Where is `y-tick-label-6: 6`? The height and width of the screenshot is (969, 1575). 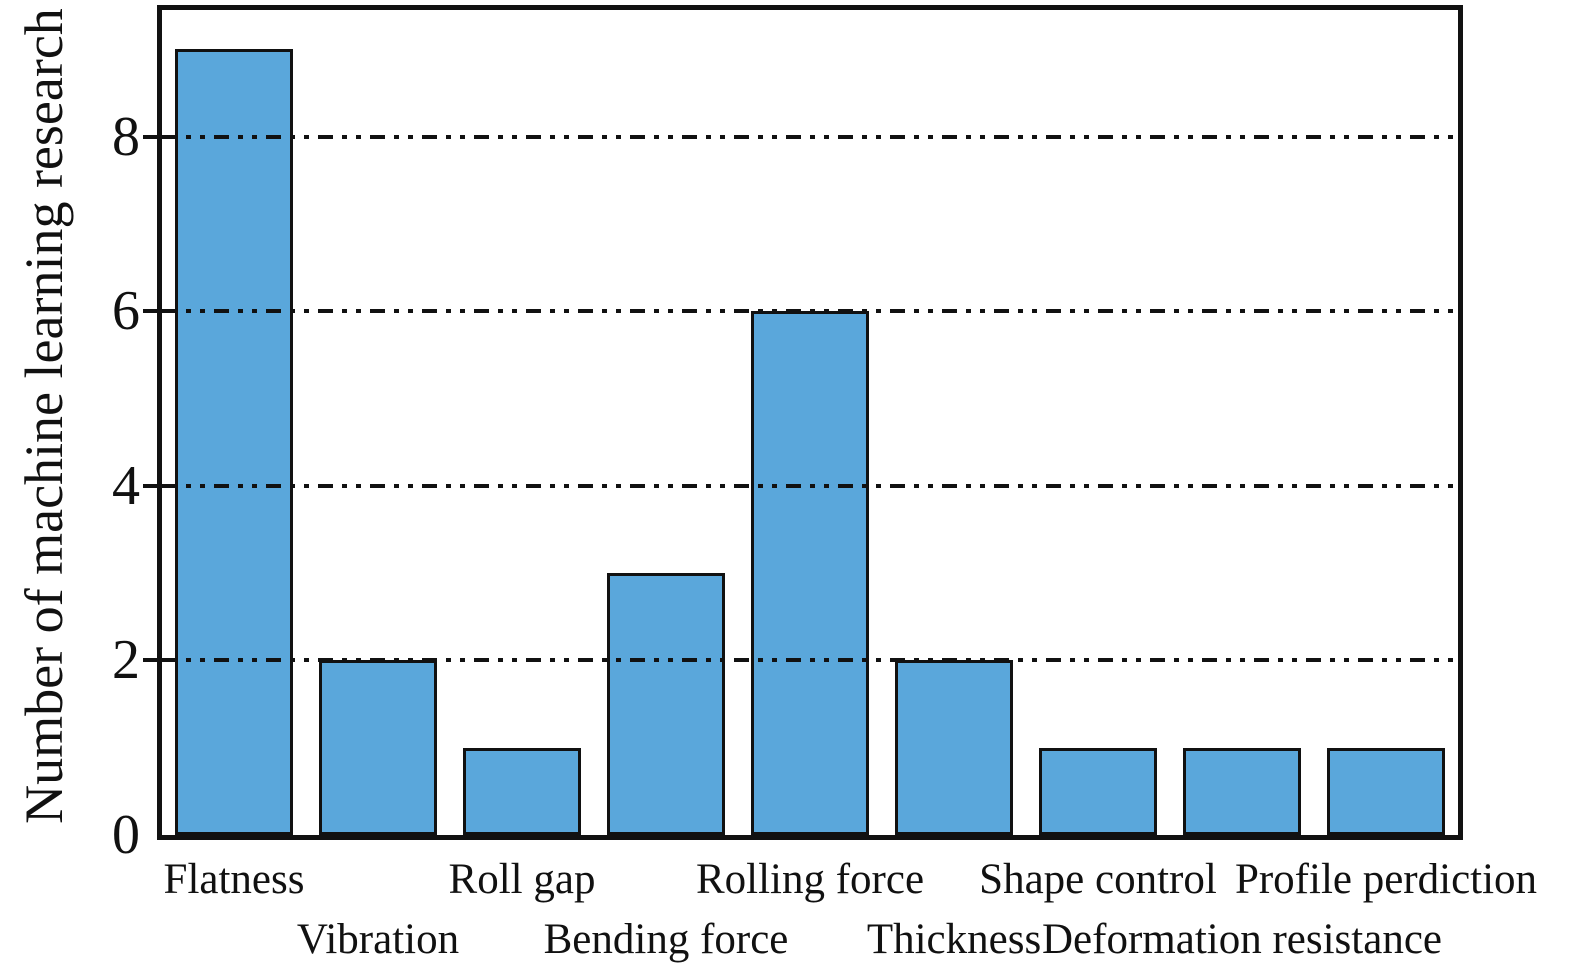
y-tick-label-6: 6 is located at coordinates (126, 311).